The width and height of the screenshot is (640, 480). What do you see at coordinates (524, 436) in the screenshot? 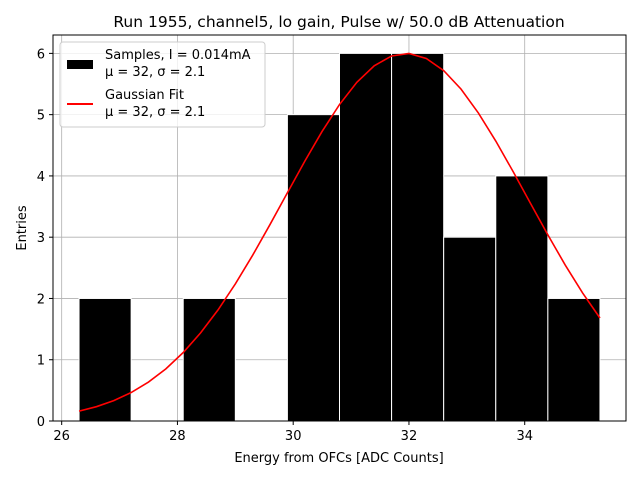
I see `x-tick-label: 34` at bounding box center [524, 436].